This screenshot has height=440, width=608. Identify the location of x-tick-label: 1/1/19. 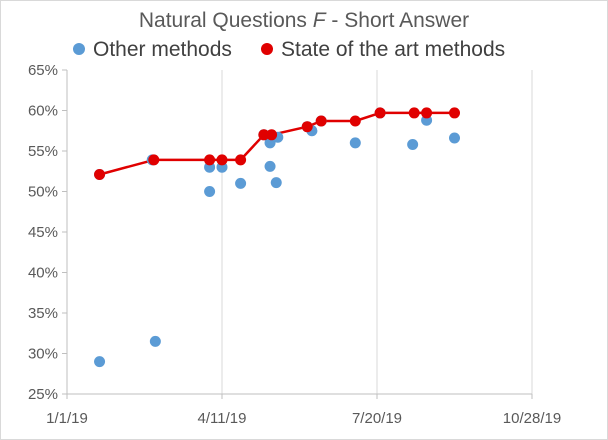
(67, 418).